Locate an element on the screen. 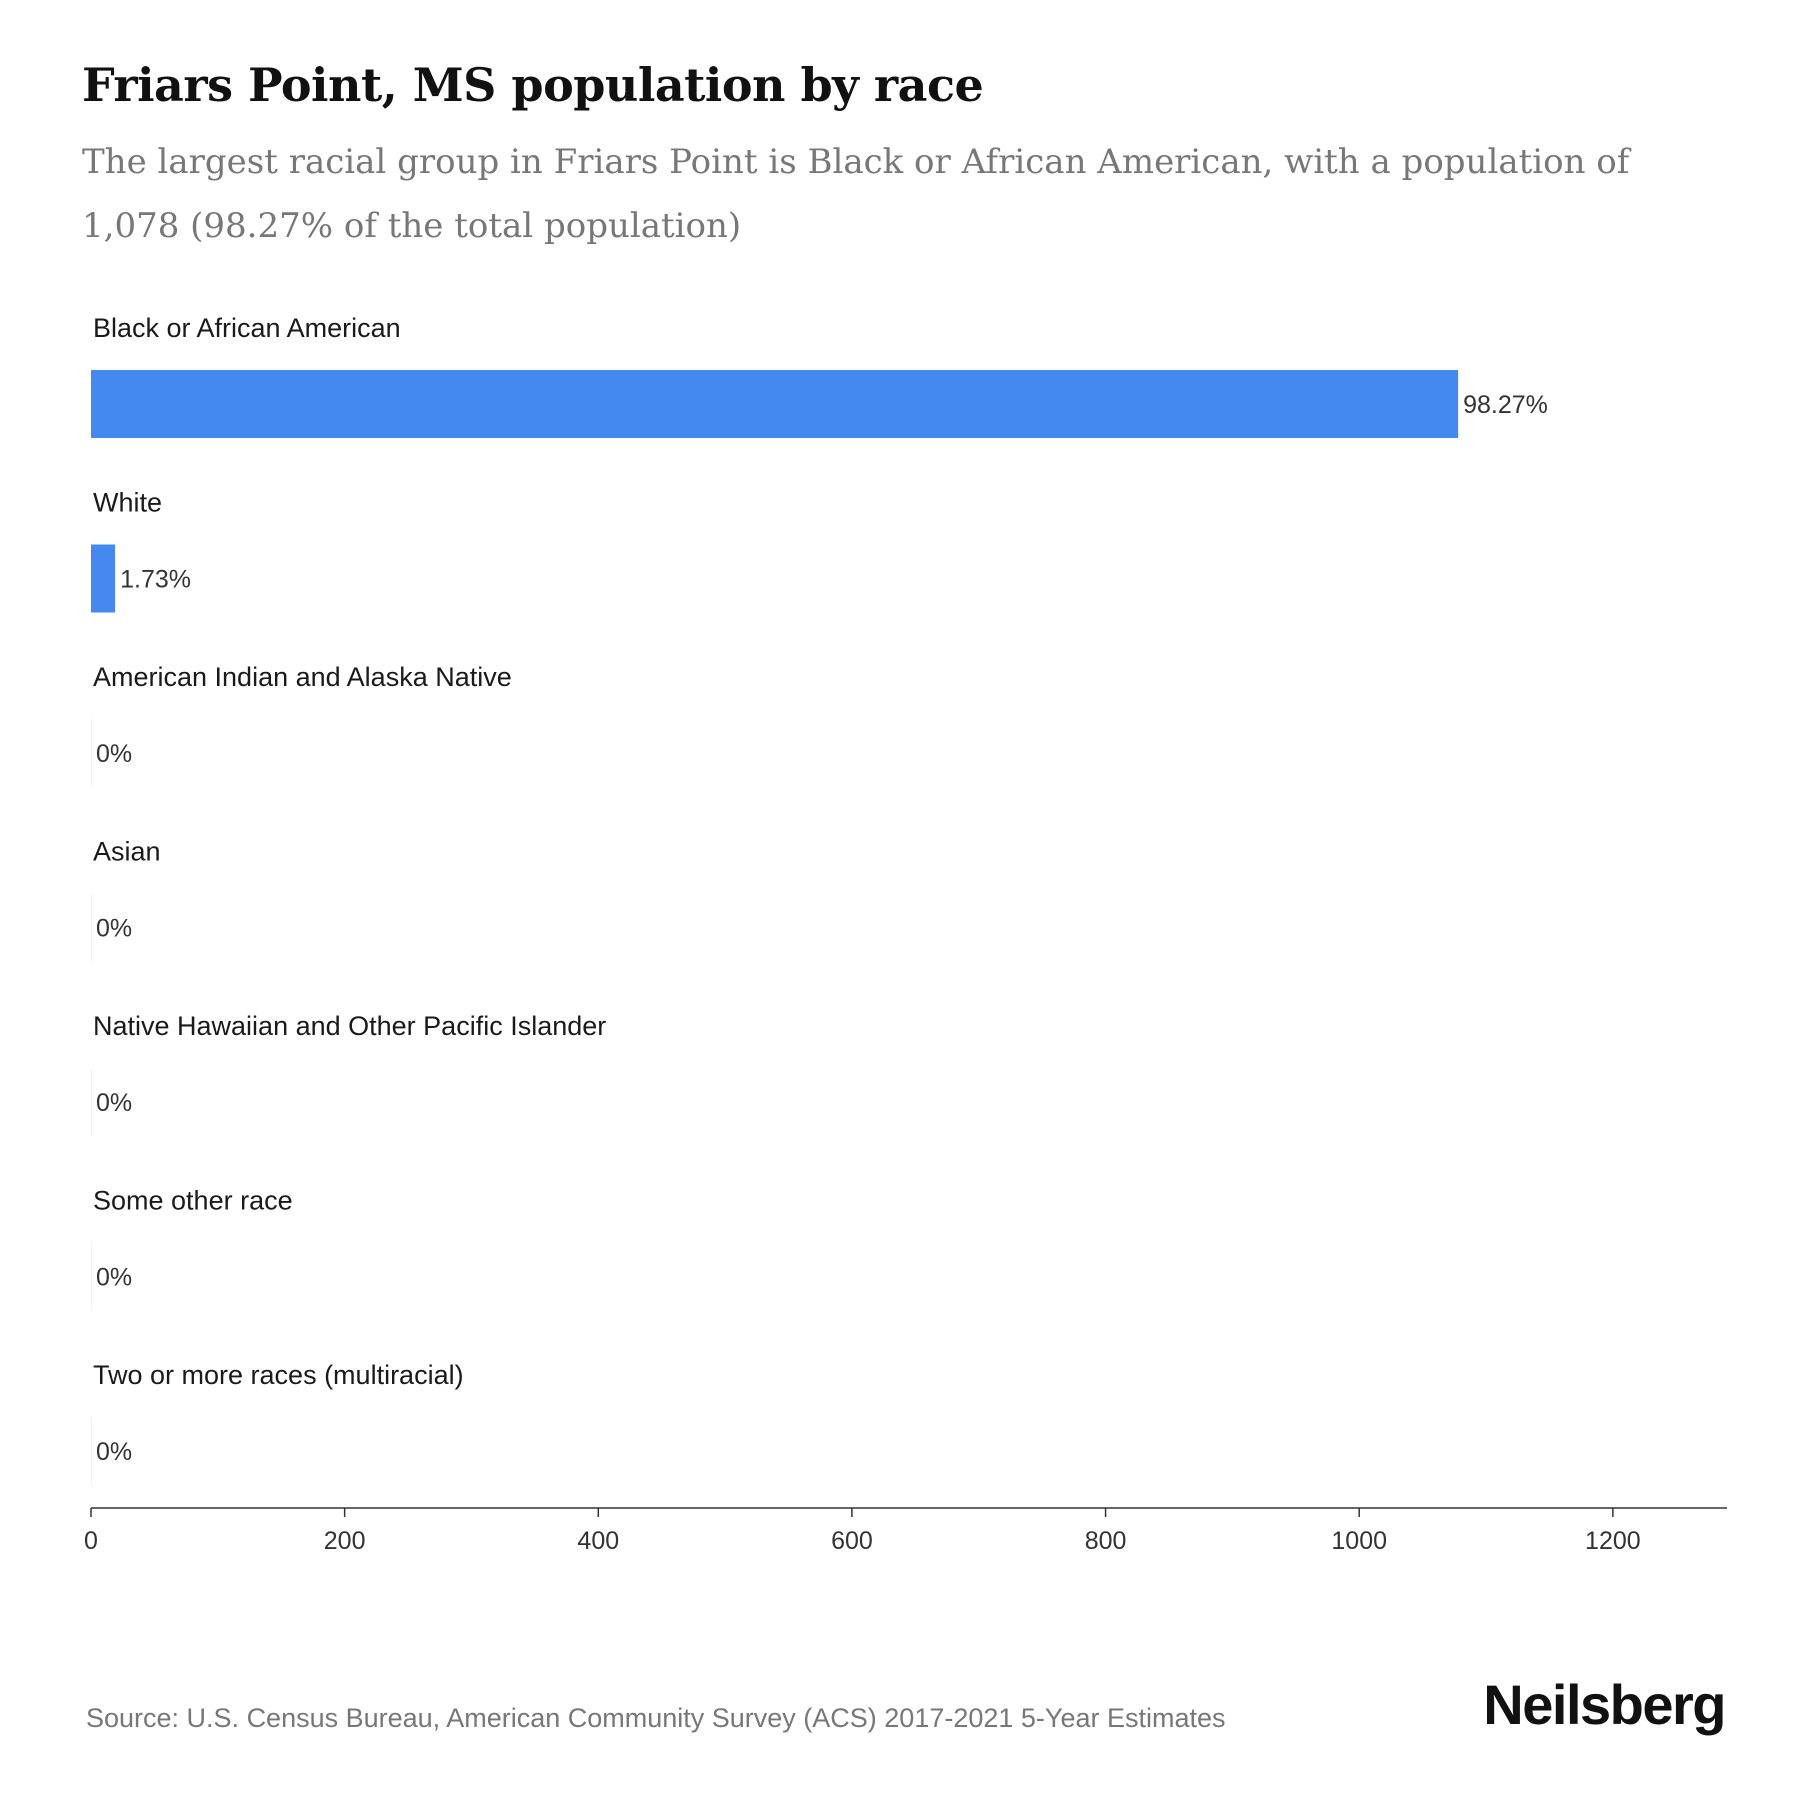  category-label: Black or African American is located at coordinates (247, 328).